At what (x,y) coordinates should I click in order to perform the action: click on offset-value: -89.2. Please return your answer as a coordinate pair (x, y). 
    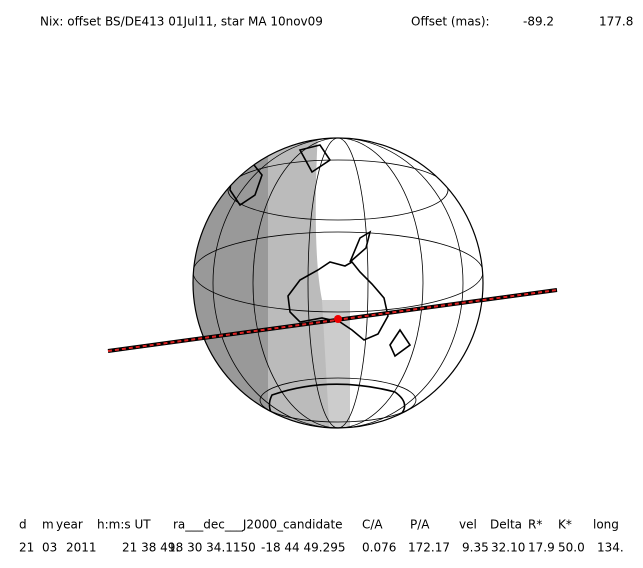
    Looking at the image, I should click on (538, 22).